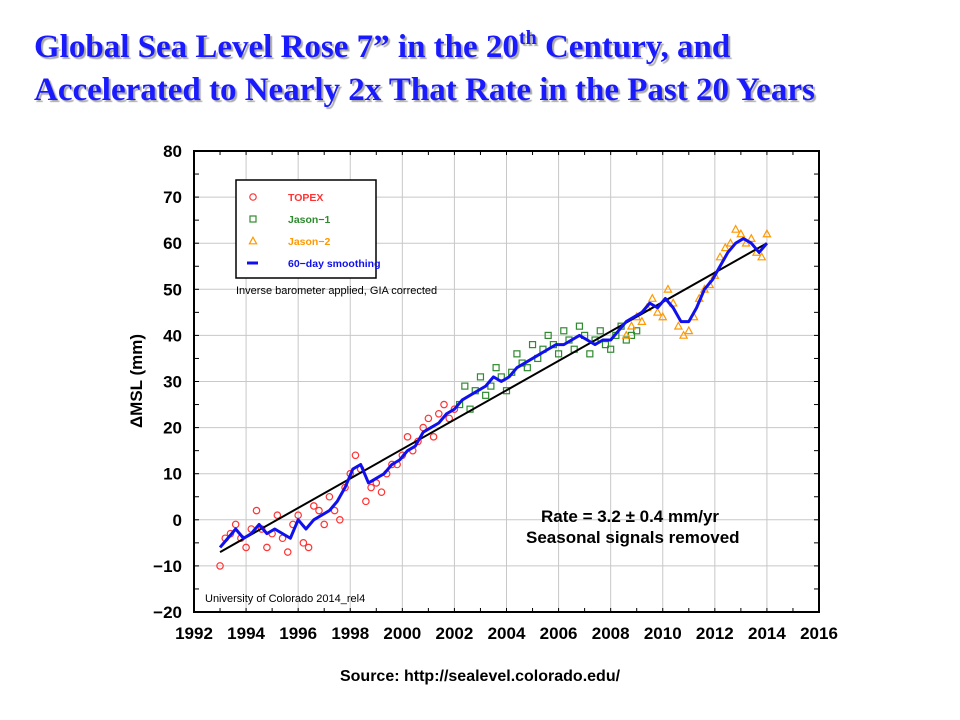 Image resolution: width=960 pixels, height=720 pixels. Describe the element at coordinates (298, 633) in the screenshot. I see `x-tick-label: 1996` at that location.